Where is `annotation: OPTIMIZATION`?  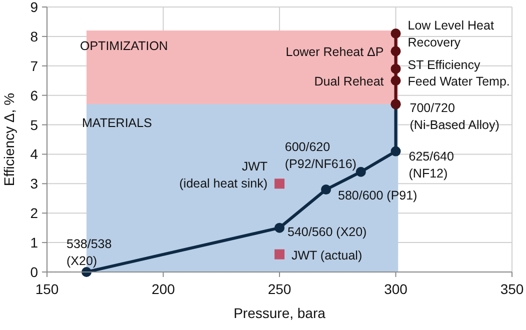 annotation: OPTIMIZATION is located at coordinates (124, 46).